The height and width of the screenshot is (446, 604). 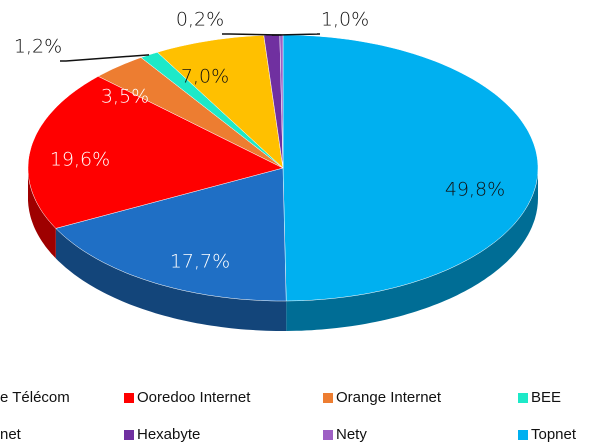 I want to click on legend-label: Nety, so click(x=351, y=434).